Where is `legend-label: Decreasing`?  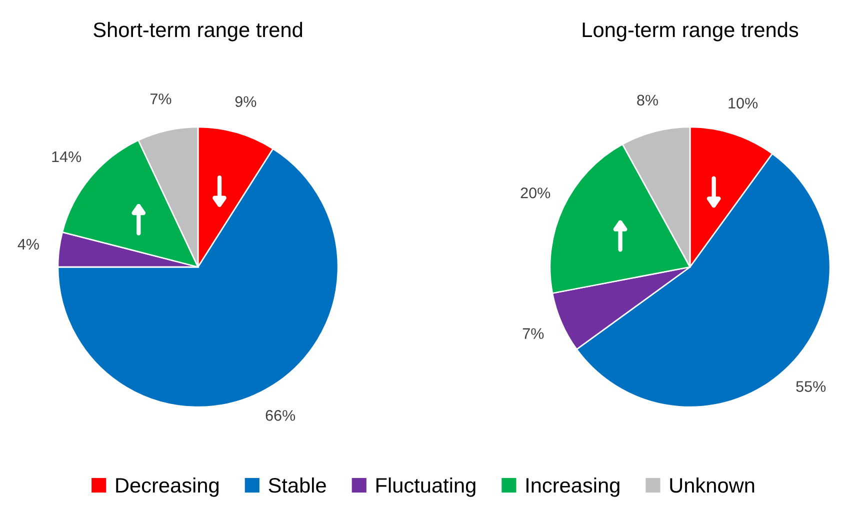
legend-label: Decreasing is located at coordinates (167, 487).